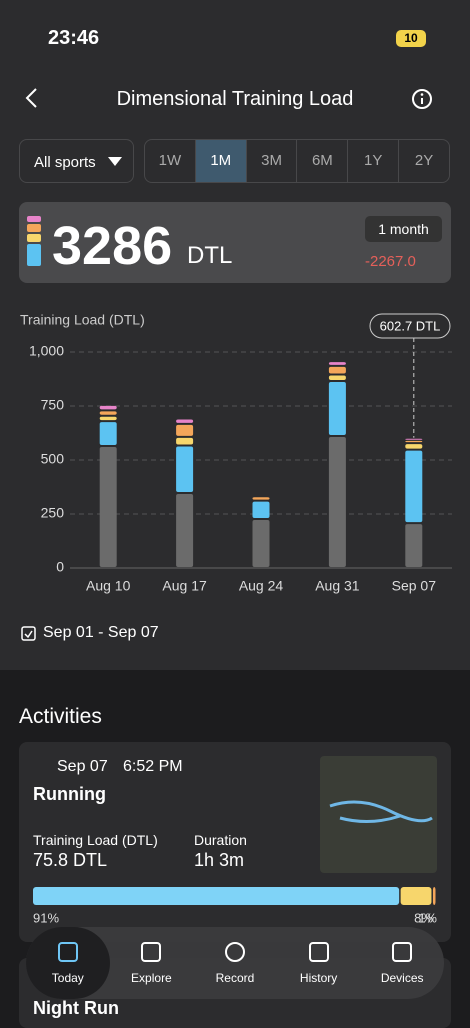 This screenshot has width=470, height=1028. Describe the element at coordinates (53, 513) in the screenshot. I see `y-tick-label: 250` at that location.